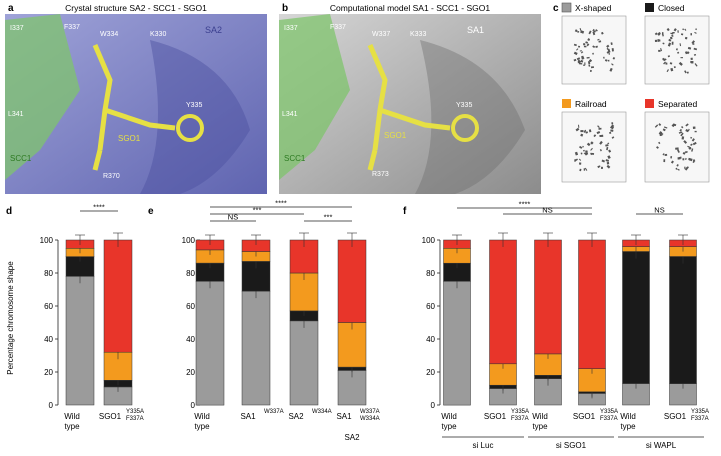  What do you see at coordinates (465, 128) in the screenshot?
I see `sgo1-ring-b` at bounding box center [465, 128].